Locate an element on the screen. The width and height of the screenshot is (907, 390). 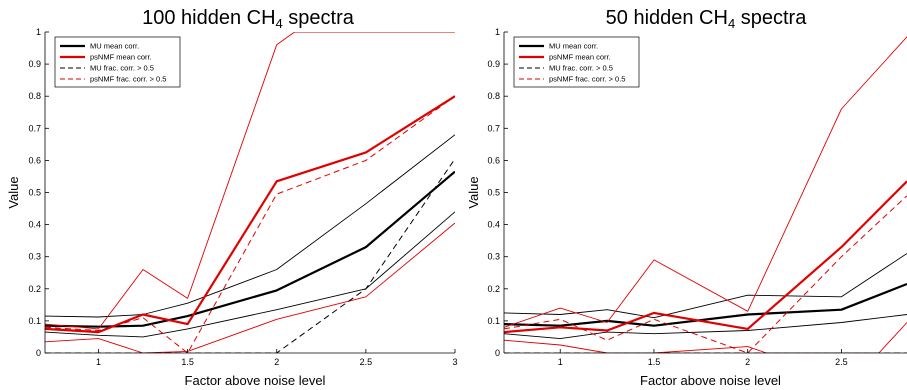
series-line-mu-mean-corr is located at coordinates (705, 304).